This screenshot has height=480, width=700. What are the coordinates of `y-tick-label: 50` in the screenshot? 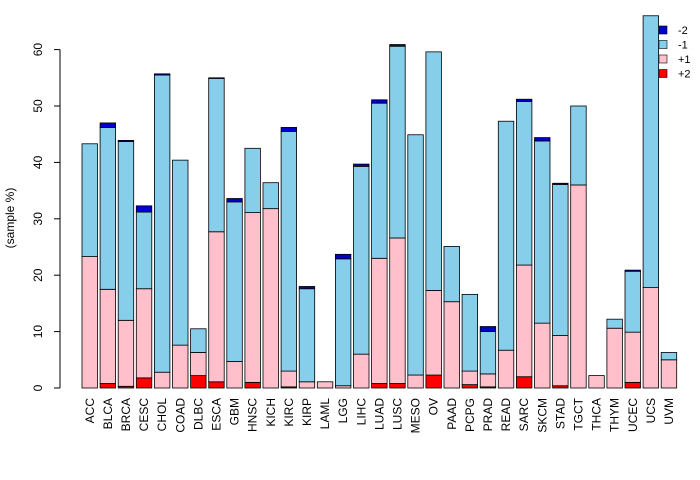 It's located at (38, 106).